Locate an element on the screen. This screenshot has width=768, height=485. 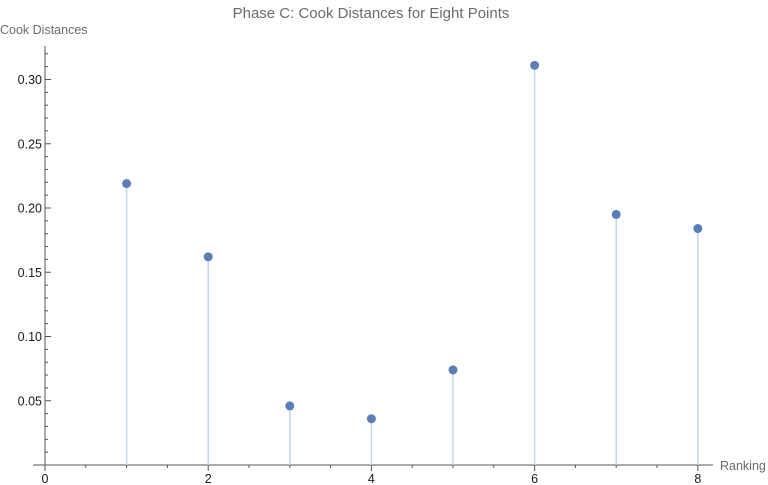
x-axis-label: Ranking is located at coordinates (743, 466).